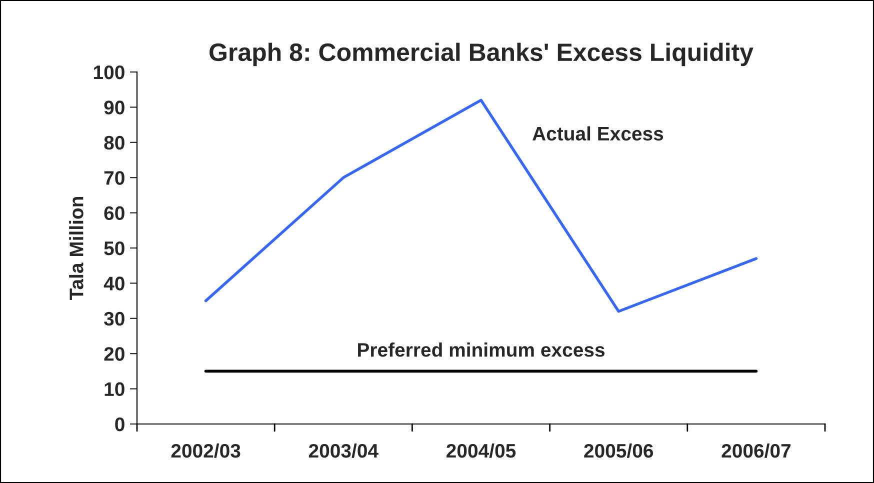 Image resolution: width=874 pixels, height=483 pixels. What do you see at coordinates (205, 450) in the screenshot?
I see `x-tick-label: 2002/03` at bounding box center [205, 450].